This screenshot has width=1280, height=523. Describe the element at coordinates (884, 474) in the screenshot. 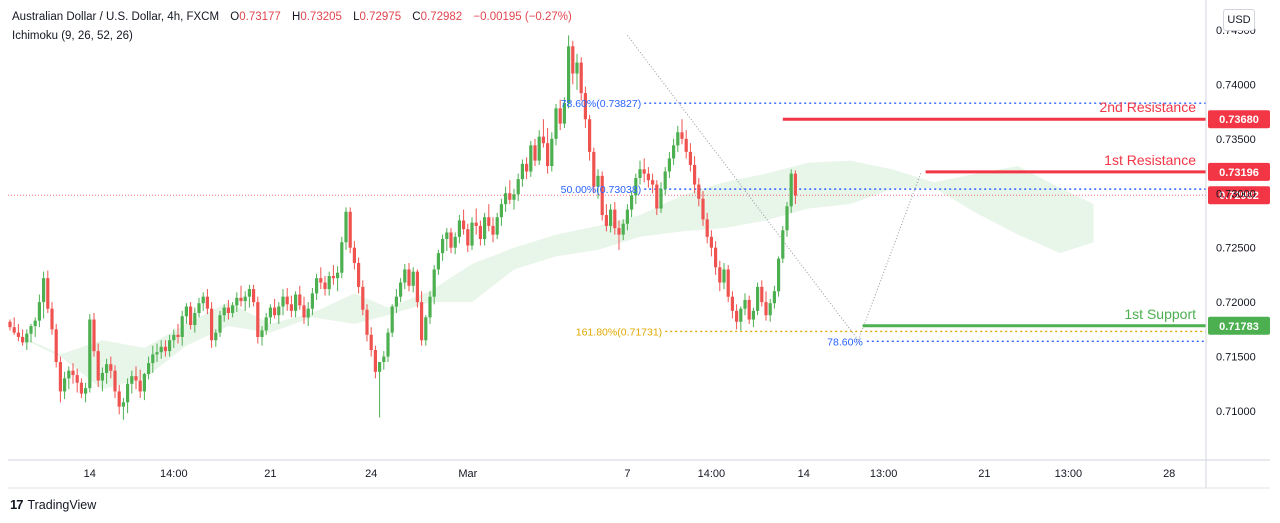

I see `x-tick-label: 13:00` at that location.